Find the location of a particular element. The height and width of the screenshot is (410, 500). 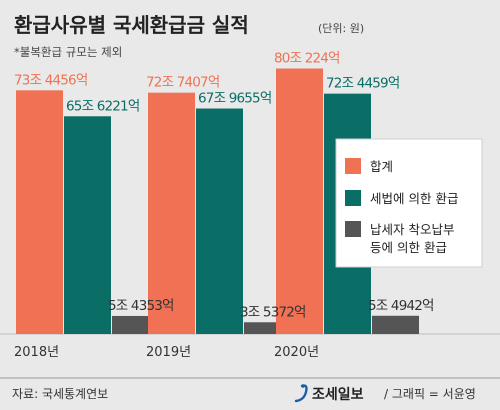

source-note: 자료: 국세통계연보 is located at coordinates (60, 394).